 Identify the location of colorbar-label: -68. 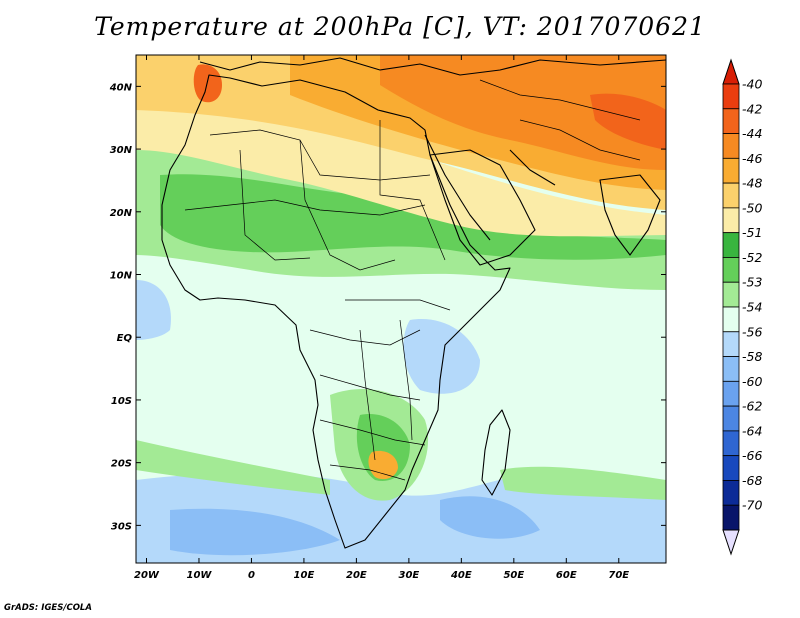
(752, 480).